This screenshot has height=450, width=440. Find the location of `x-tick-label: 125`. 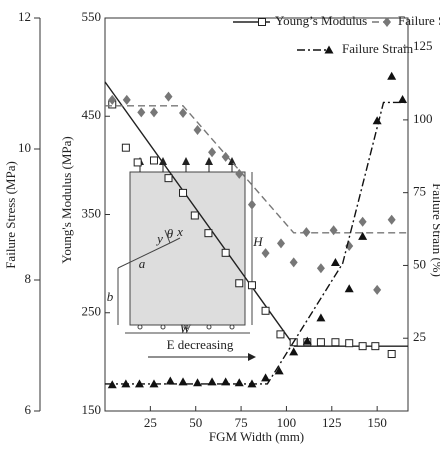

x-tick-label: 125 is located at coordinates (332, 422).